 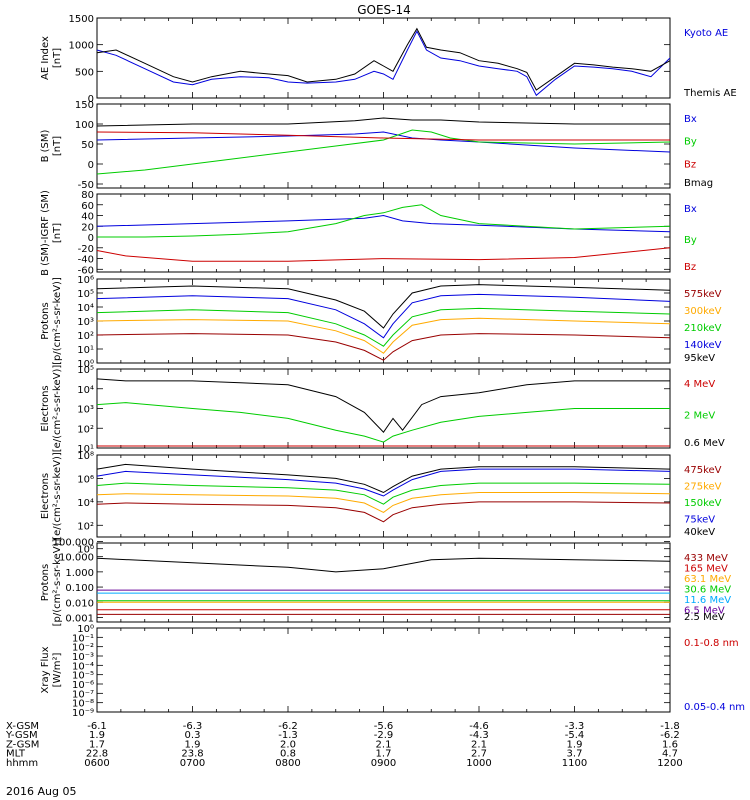 I want to click on ephemeris-value: 1.7, so click(x=384, y=754).